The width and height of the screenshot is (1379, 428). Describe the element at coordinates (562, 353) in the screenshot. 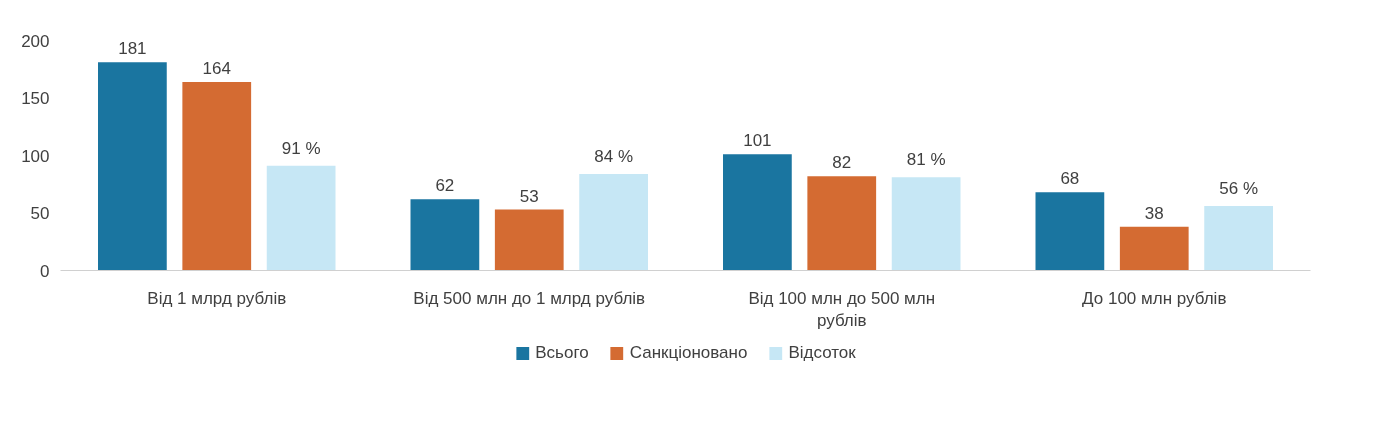

I see `legend-label: Всього` at that location.